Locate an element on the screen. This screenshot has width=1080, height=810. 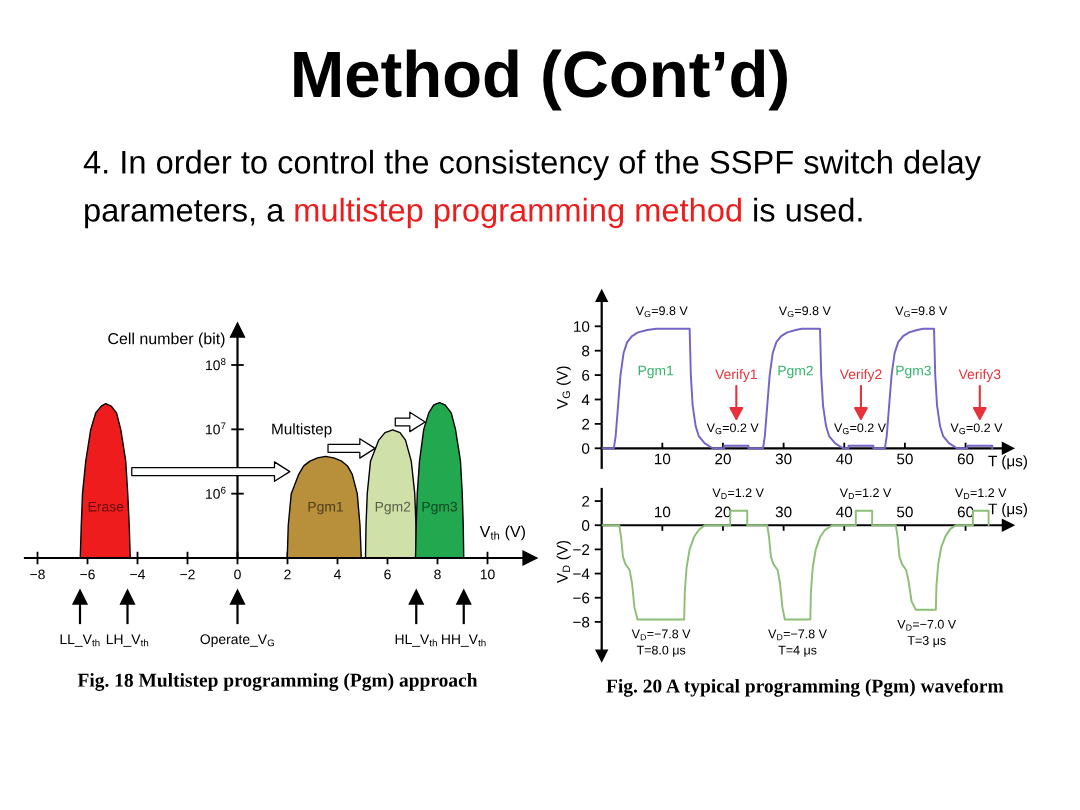
annotation: Verify3 is located at coordinates (979, 375).